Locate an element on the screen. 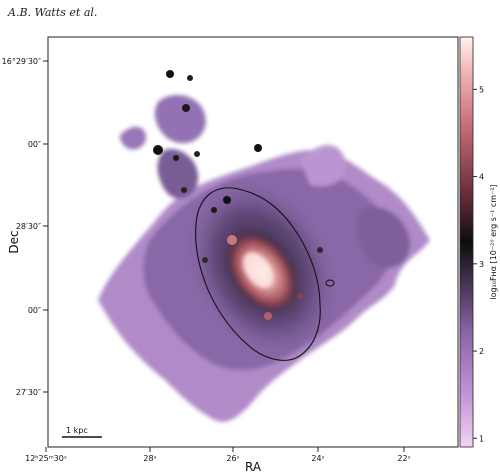  x-axis-label: RA is located at coordinates (253, 467).